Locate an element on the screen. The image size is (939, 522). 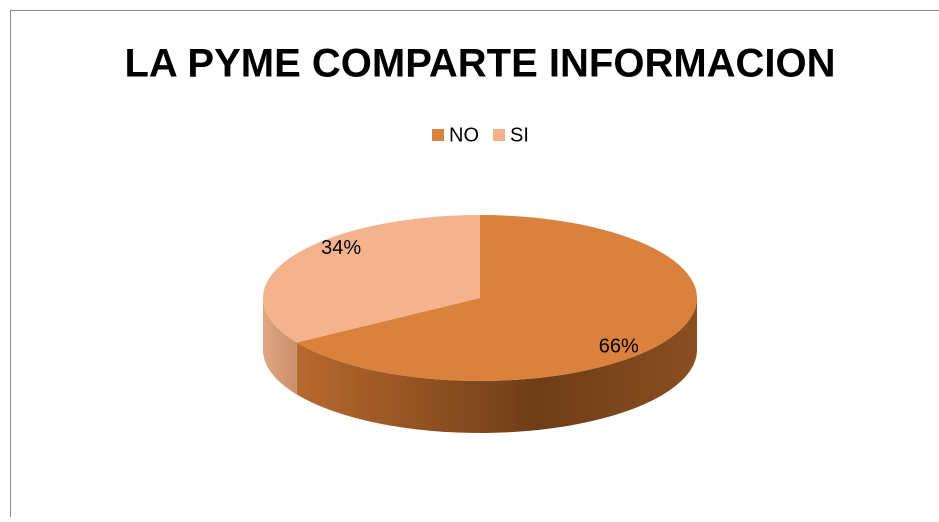
legend-label: NO is located at coordinates (464, 135).